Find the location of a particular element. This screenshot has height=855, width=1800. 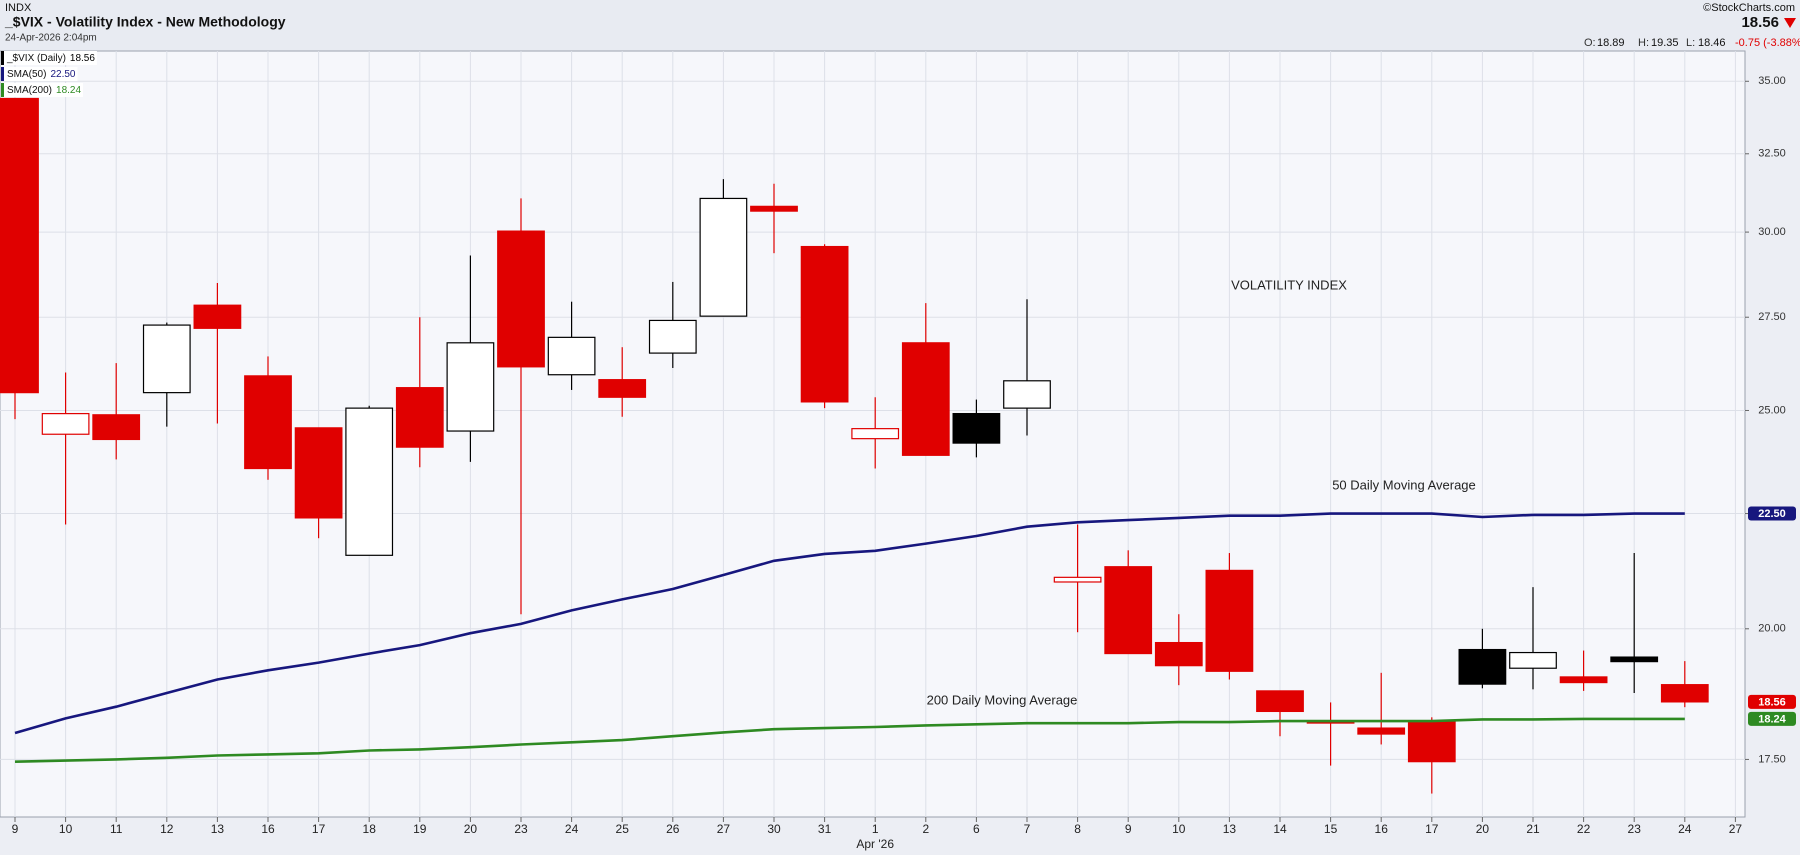

annotation: 50 Daily Moving Average is located at coordinates (1404, 484).